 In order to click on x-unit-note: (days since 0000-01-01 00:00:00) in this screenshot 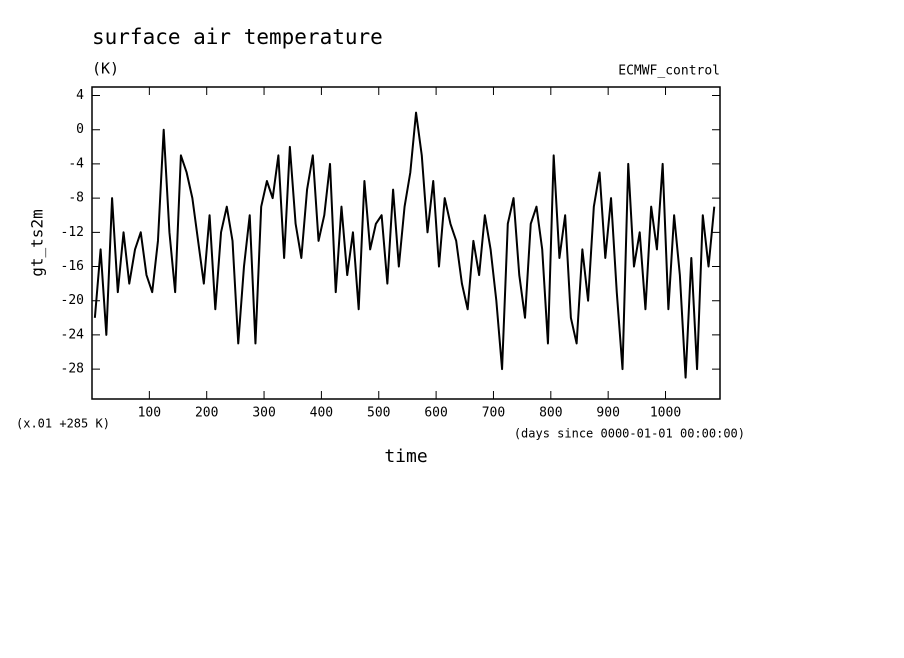, I will do `click(629, 434)`.